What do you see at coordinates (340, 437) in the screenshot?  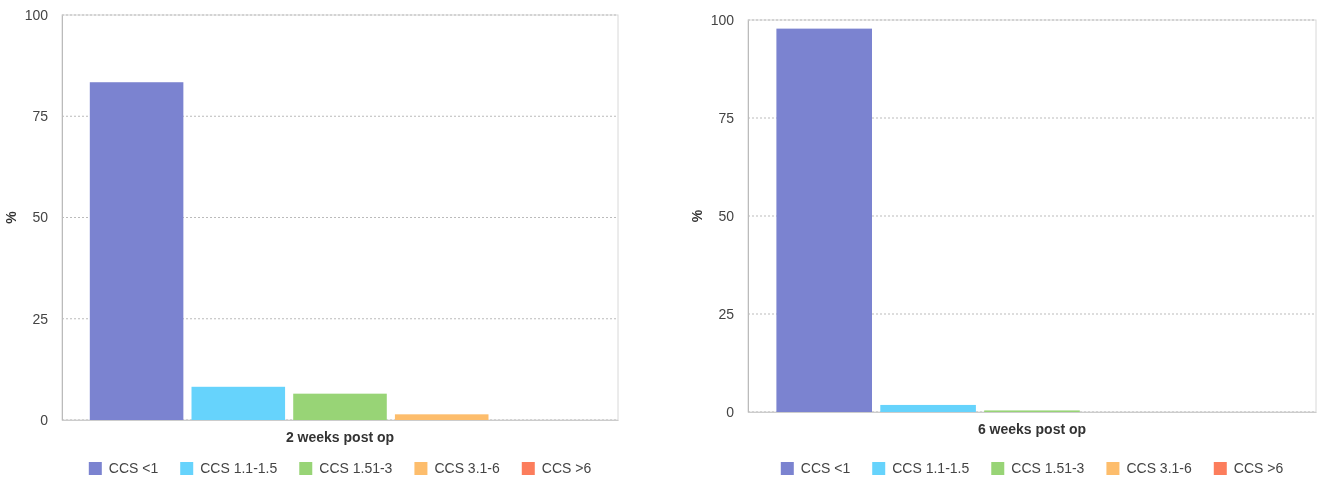 I see `x-axis-title: 2 weeks post op` at bounding box center [340, 437].